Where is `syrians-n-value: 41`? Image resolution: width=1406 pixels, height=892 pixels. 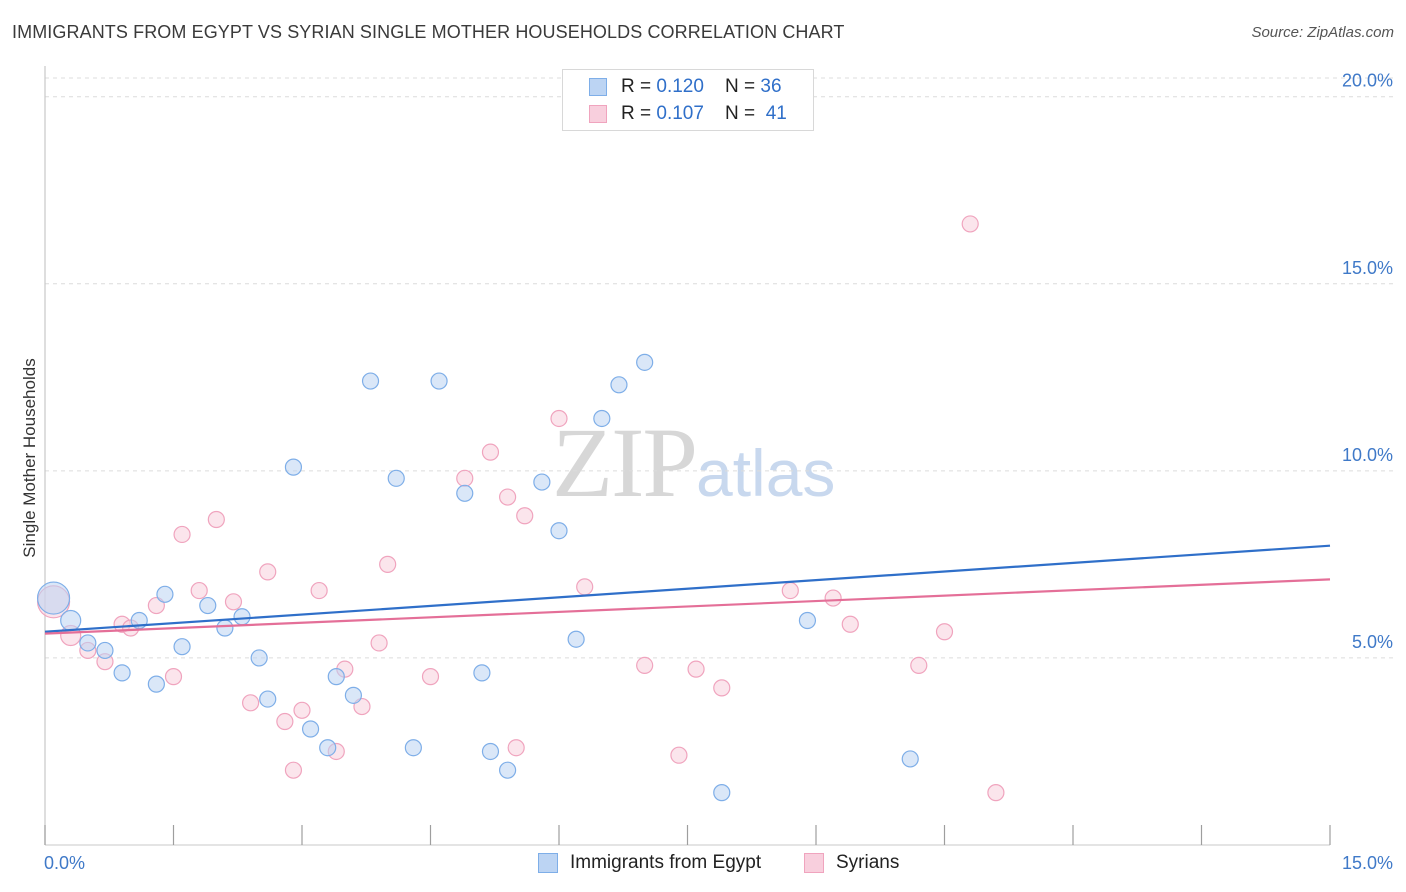 syrians-n-value: 41 is located at coordinates (776, 113).